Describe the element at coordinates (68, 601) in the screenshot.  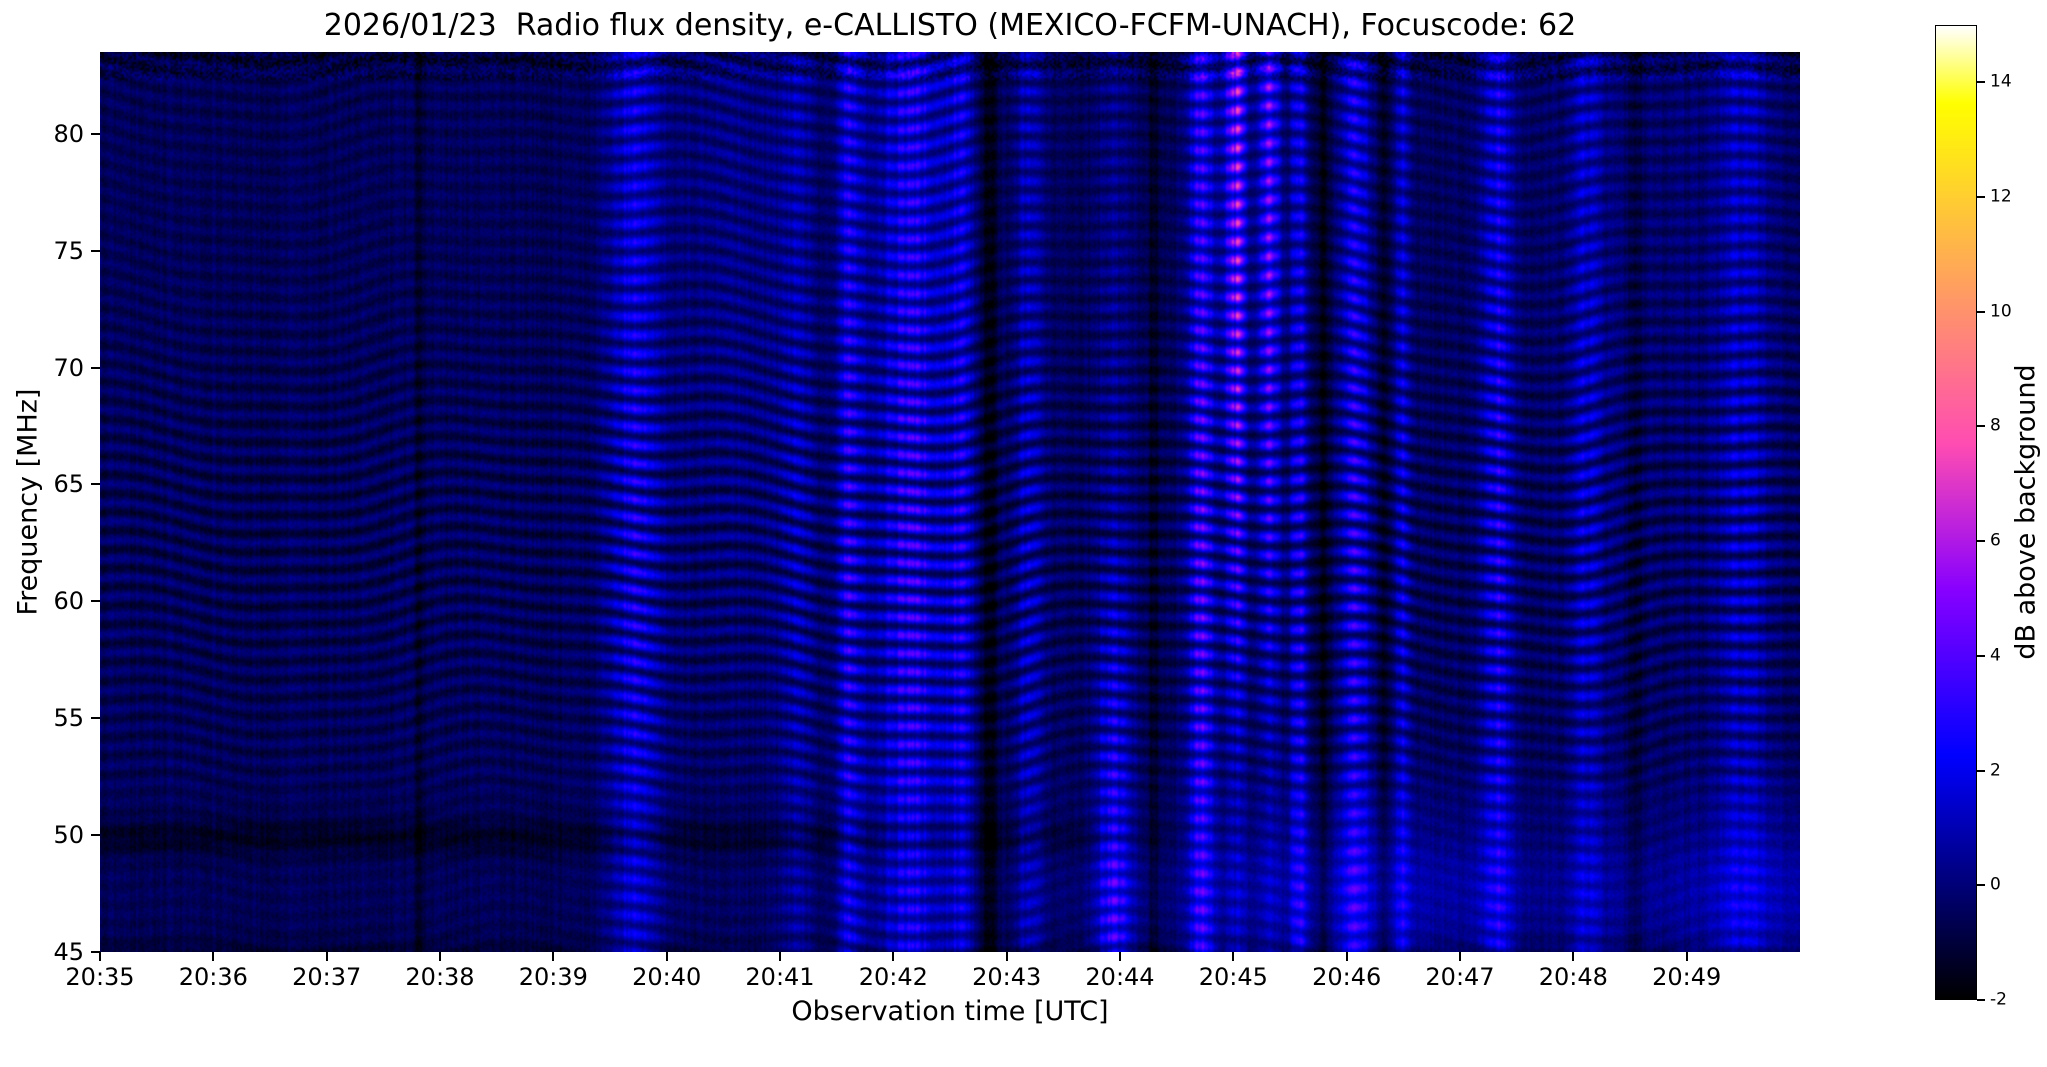
I see `y-tick-label: 60` at that location.